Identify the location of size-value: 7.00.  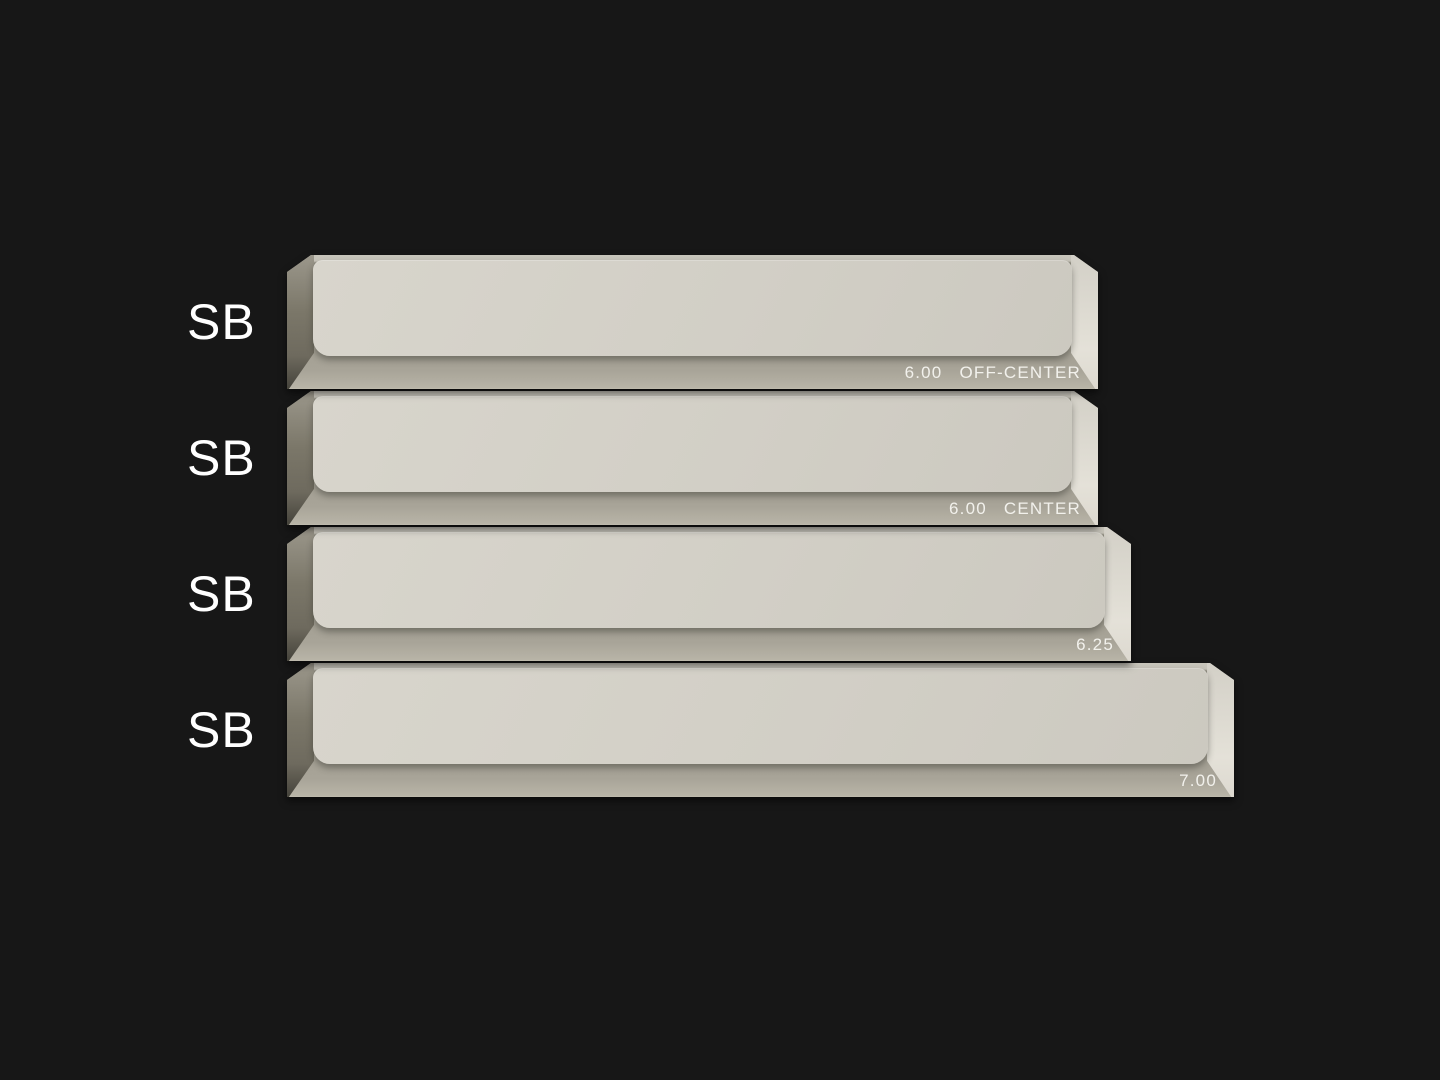
(1198, 780).